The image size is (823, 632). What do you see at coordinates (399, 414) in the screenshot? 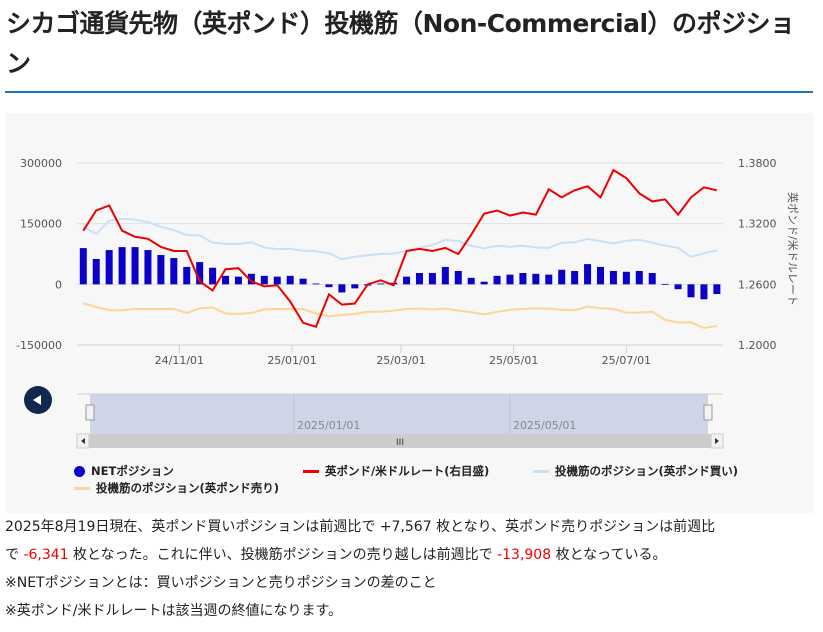
I see `navigator-selection` at bounding box center [399, 414].